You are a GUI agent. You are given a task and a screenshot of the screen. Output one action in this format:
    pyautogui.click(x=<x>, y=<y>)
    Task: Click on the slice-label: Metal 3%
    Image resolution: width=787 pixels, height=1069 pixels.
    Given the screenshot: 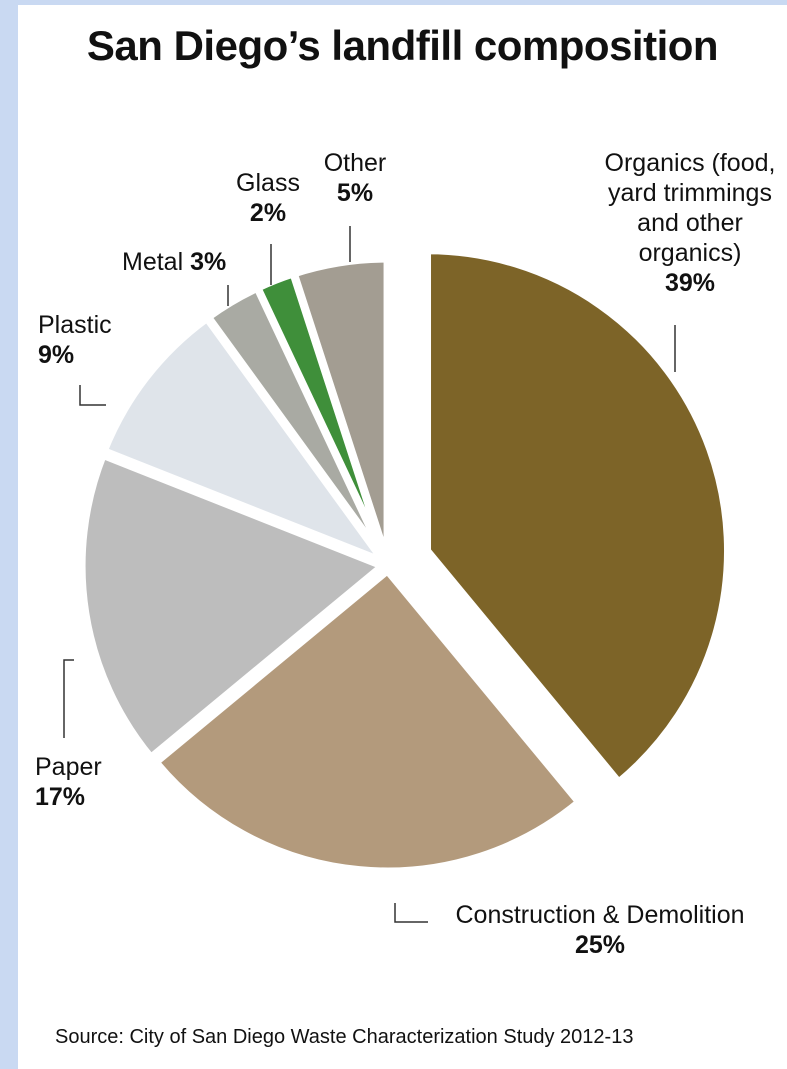 What is the action you would take?
    pyautogui.click(x=192, y=262)
    